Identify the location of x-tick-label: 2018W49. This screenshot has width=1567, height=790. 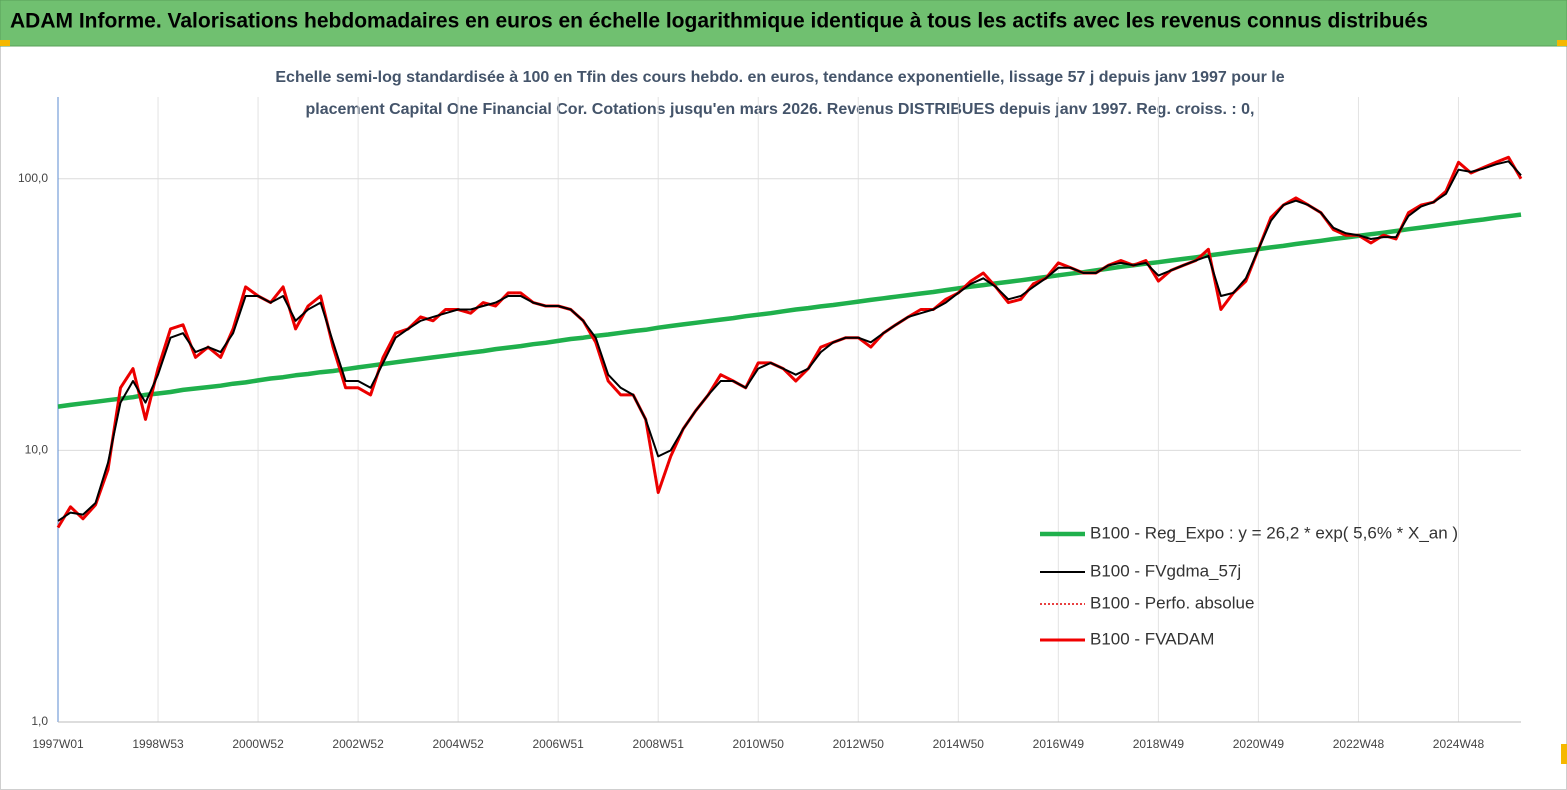
(1159, 744).